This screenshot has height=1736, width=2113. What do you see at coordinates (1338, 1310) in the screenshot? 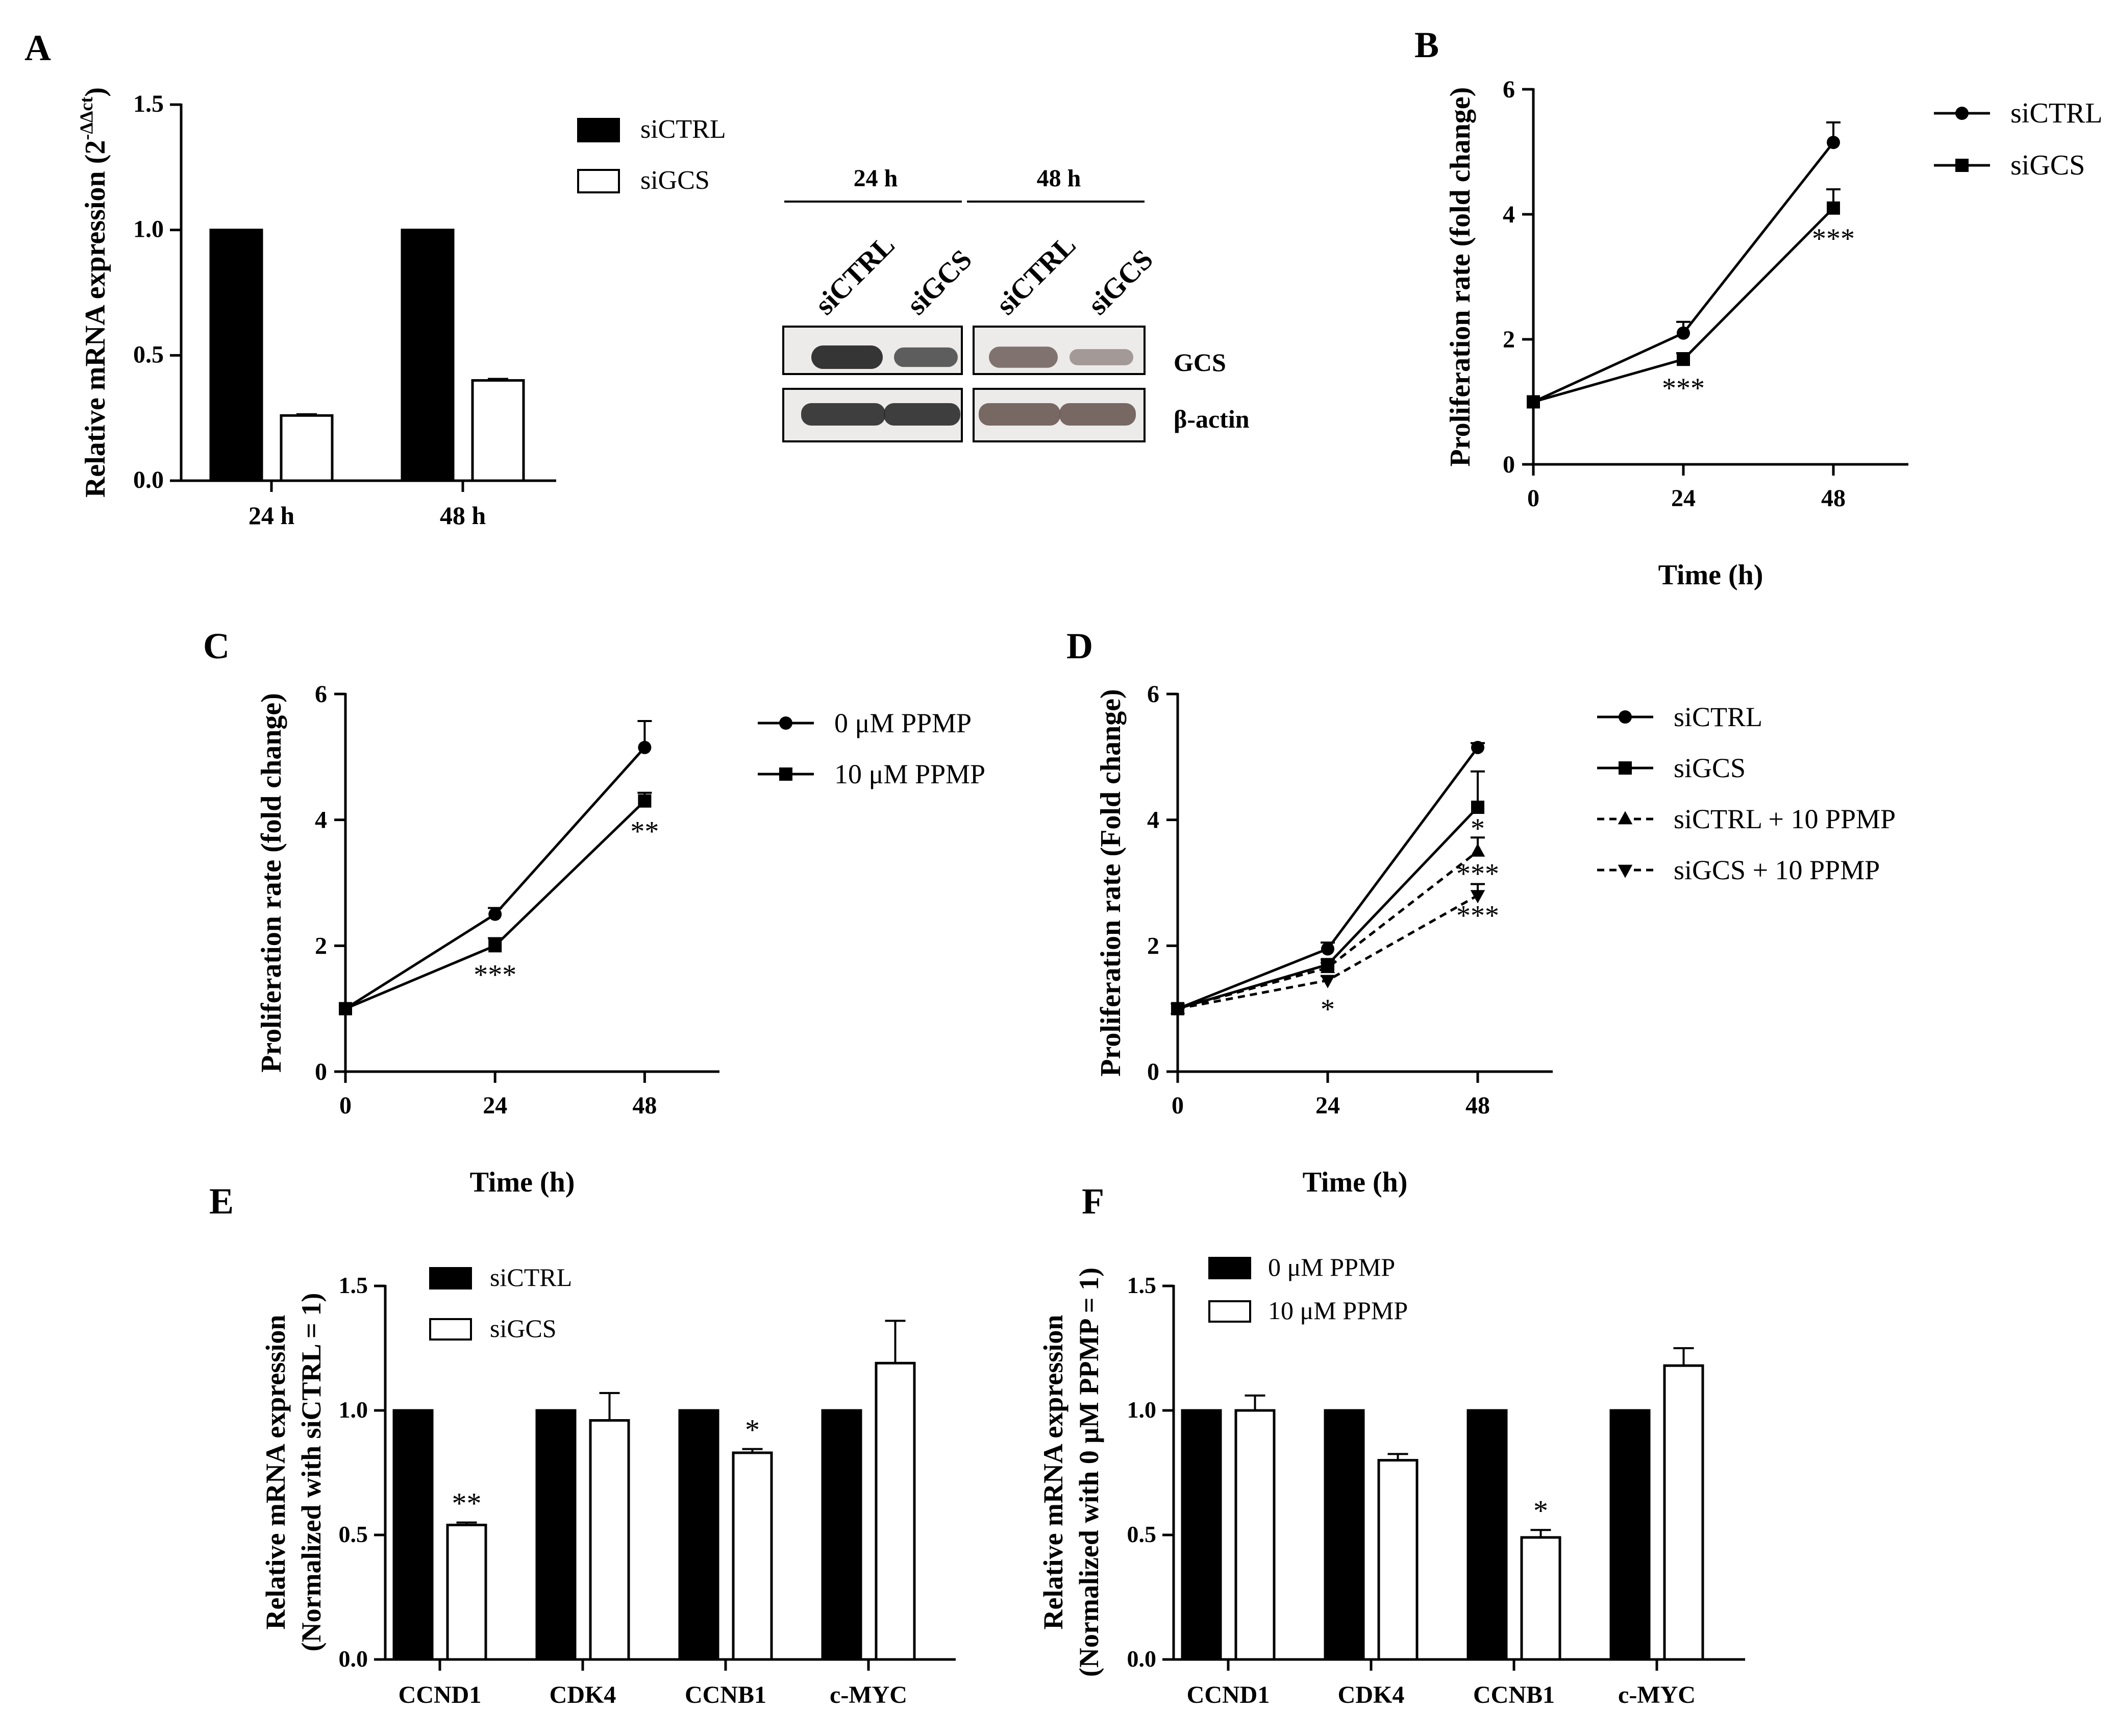
I see `legend-label-f: 10 μM PPMP` at bounding box center [1338, 1310].